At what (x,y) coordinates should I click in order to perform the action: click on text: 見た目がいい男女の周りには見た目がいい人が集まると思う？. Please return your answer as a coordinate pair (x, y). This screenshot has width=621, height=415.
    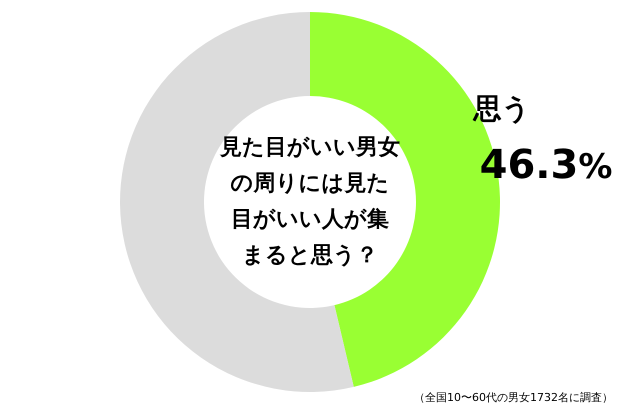
    Looking at the image, I should click on (310, 202).